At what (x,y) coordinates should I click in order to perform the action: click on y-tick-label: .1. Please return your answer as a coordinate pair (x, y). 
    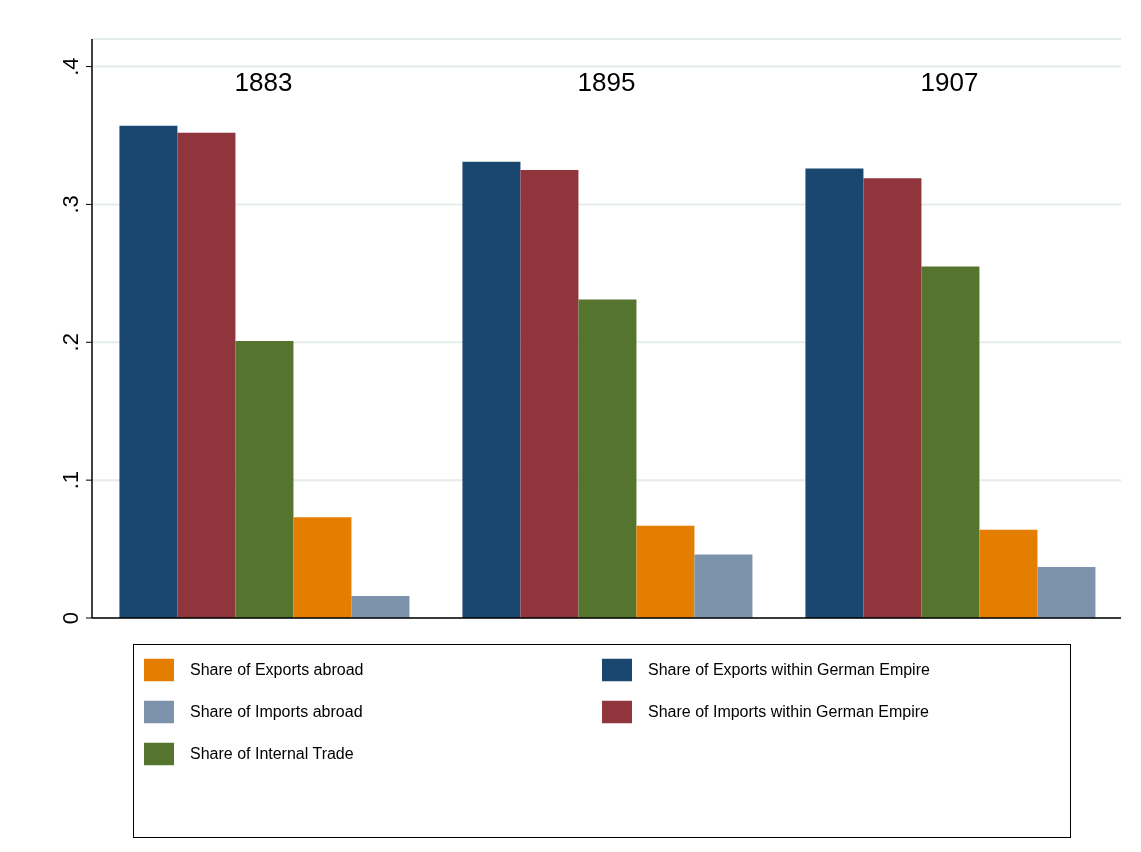
    Looking at the image, I should click on (70, 480).